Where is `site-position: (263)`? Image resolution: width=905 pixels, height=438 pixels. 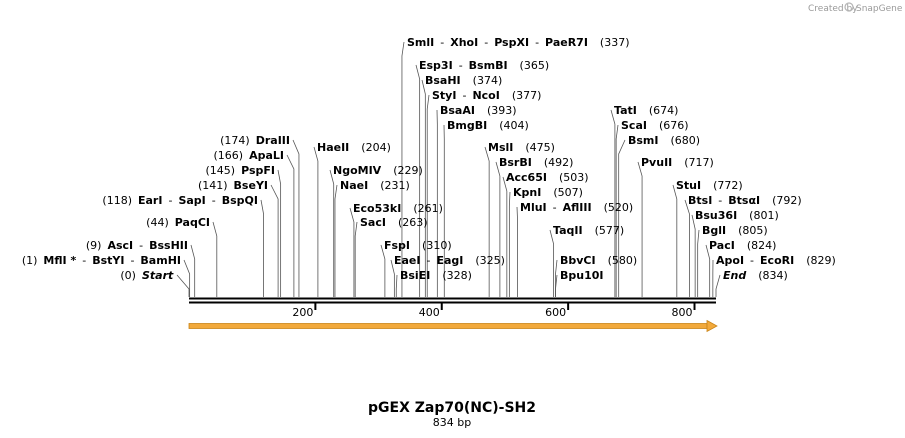
site-position: (263) is located at coordinates (413, 222).